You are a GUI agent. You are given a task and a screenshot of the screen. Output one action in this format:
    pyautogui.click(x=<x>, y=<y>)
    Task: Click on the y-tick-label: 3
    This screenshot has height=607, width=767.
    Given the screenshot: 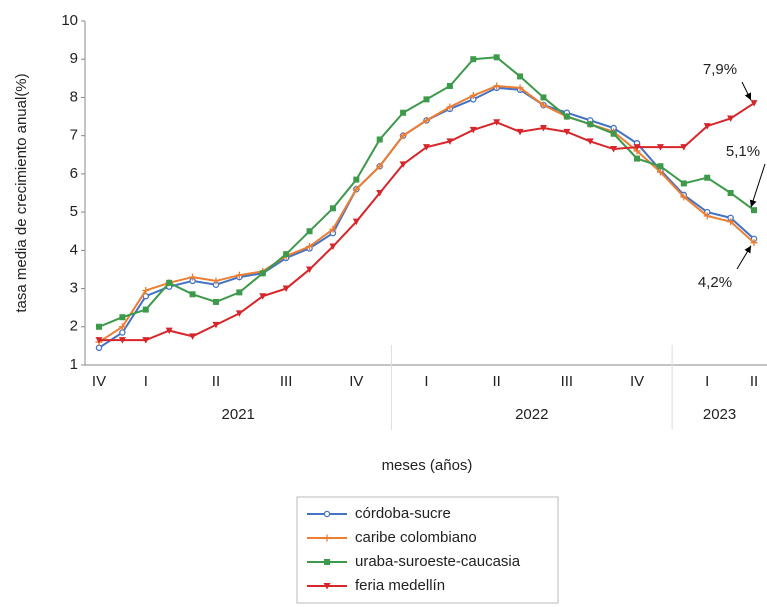 What is the action you would take?
    pyautogui.click(x=74, y=288)
    